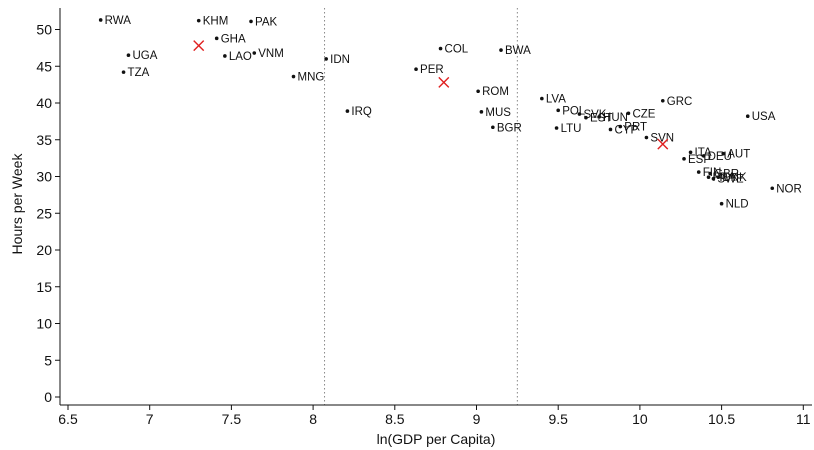  I want to click on data-point-col: COL, so click(453, 50).